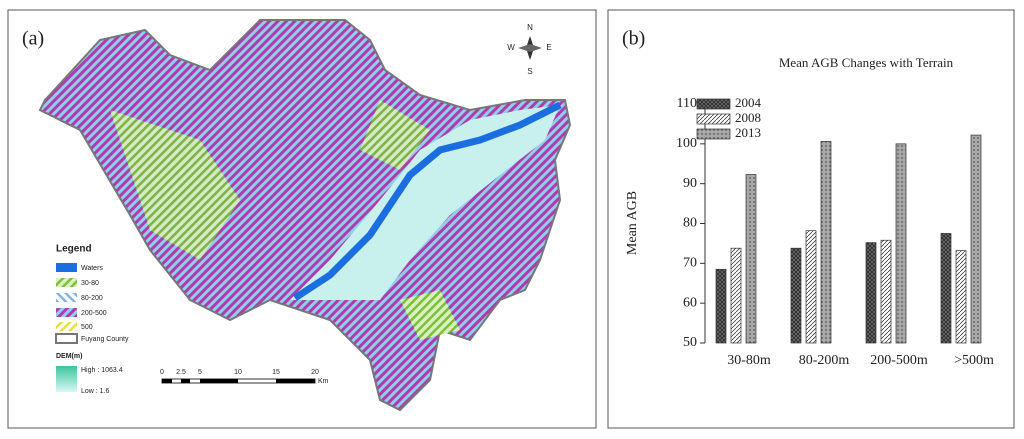 This screenshot has width=1024, height=439. I want to click on scale-label: 10, so click(238, 372).